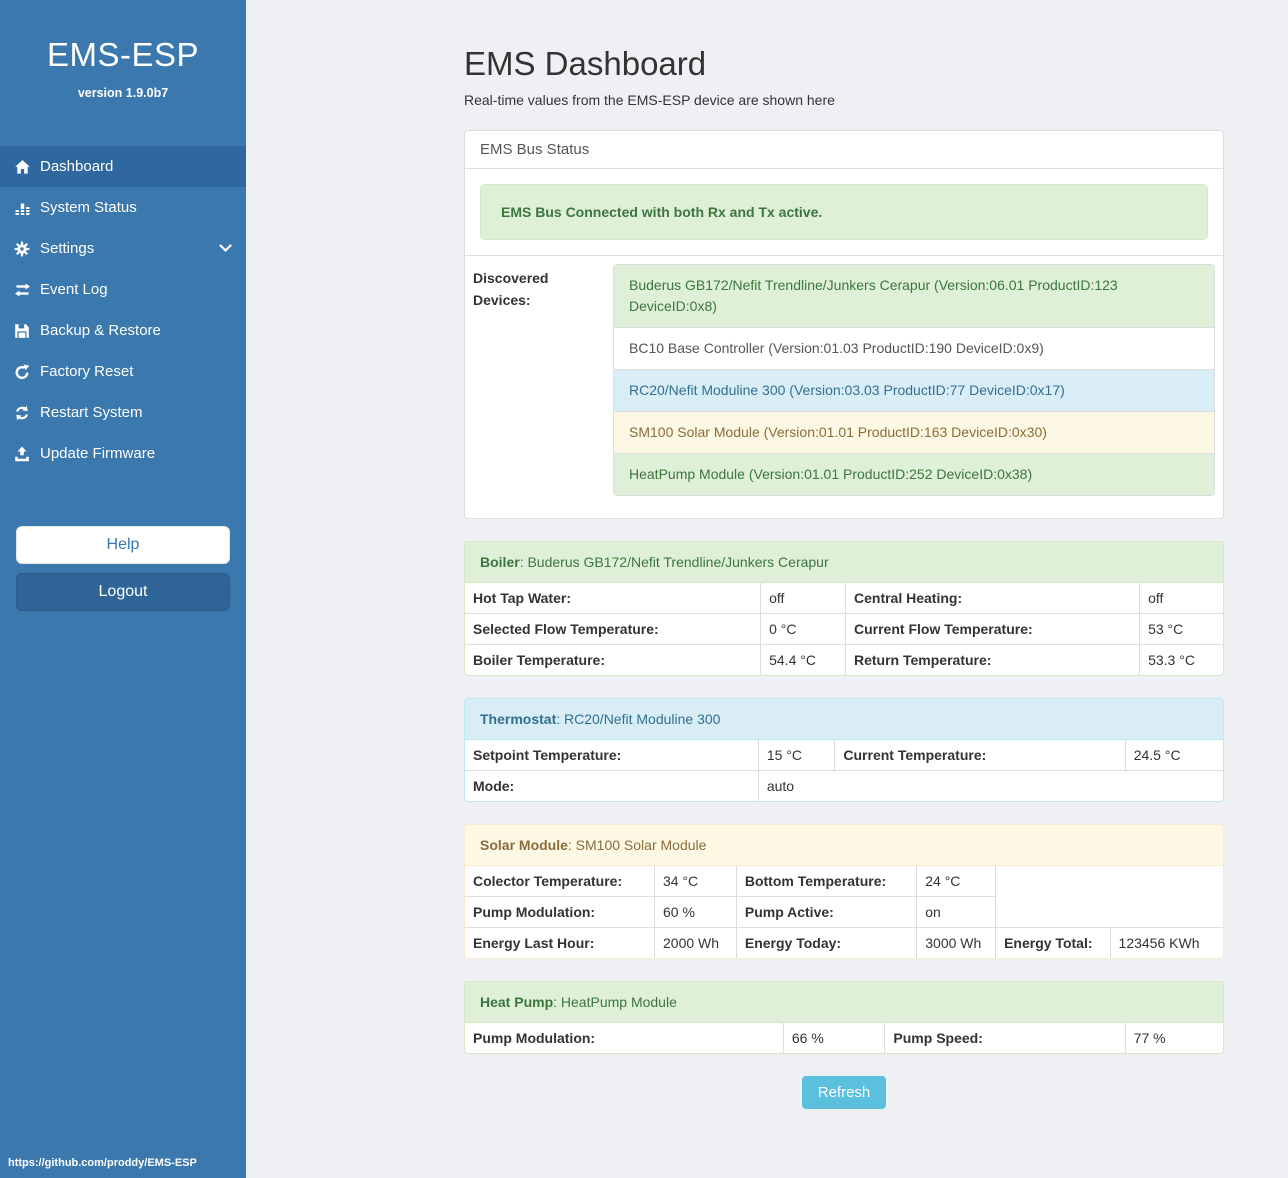  What do you see at coordinates (1181, 599) in the screenshot?
I see `boiler-central-heating-value: off` at bounding box center [1181, 599].